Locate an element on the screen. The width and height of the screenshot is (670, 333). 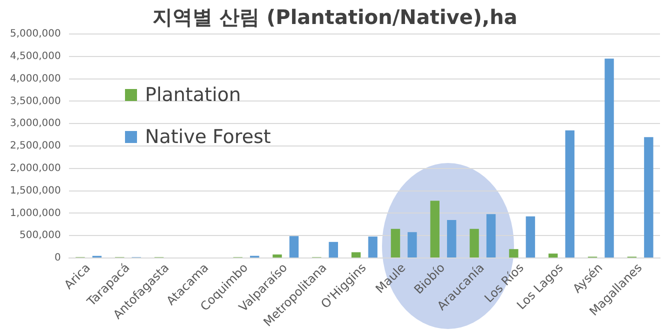
y-tick-label: 500,000 is located at coordinates (40, 236).